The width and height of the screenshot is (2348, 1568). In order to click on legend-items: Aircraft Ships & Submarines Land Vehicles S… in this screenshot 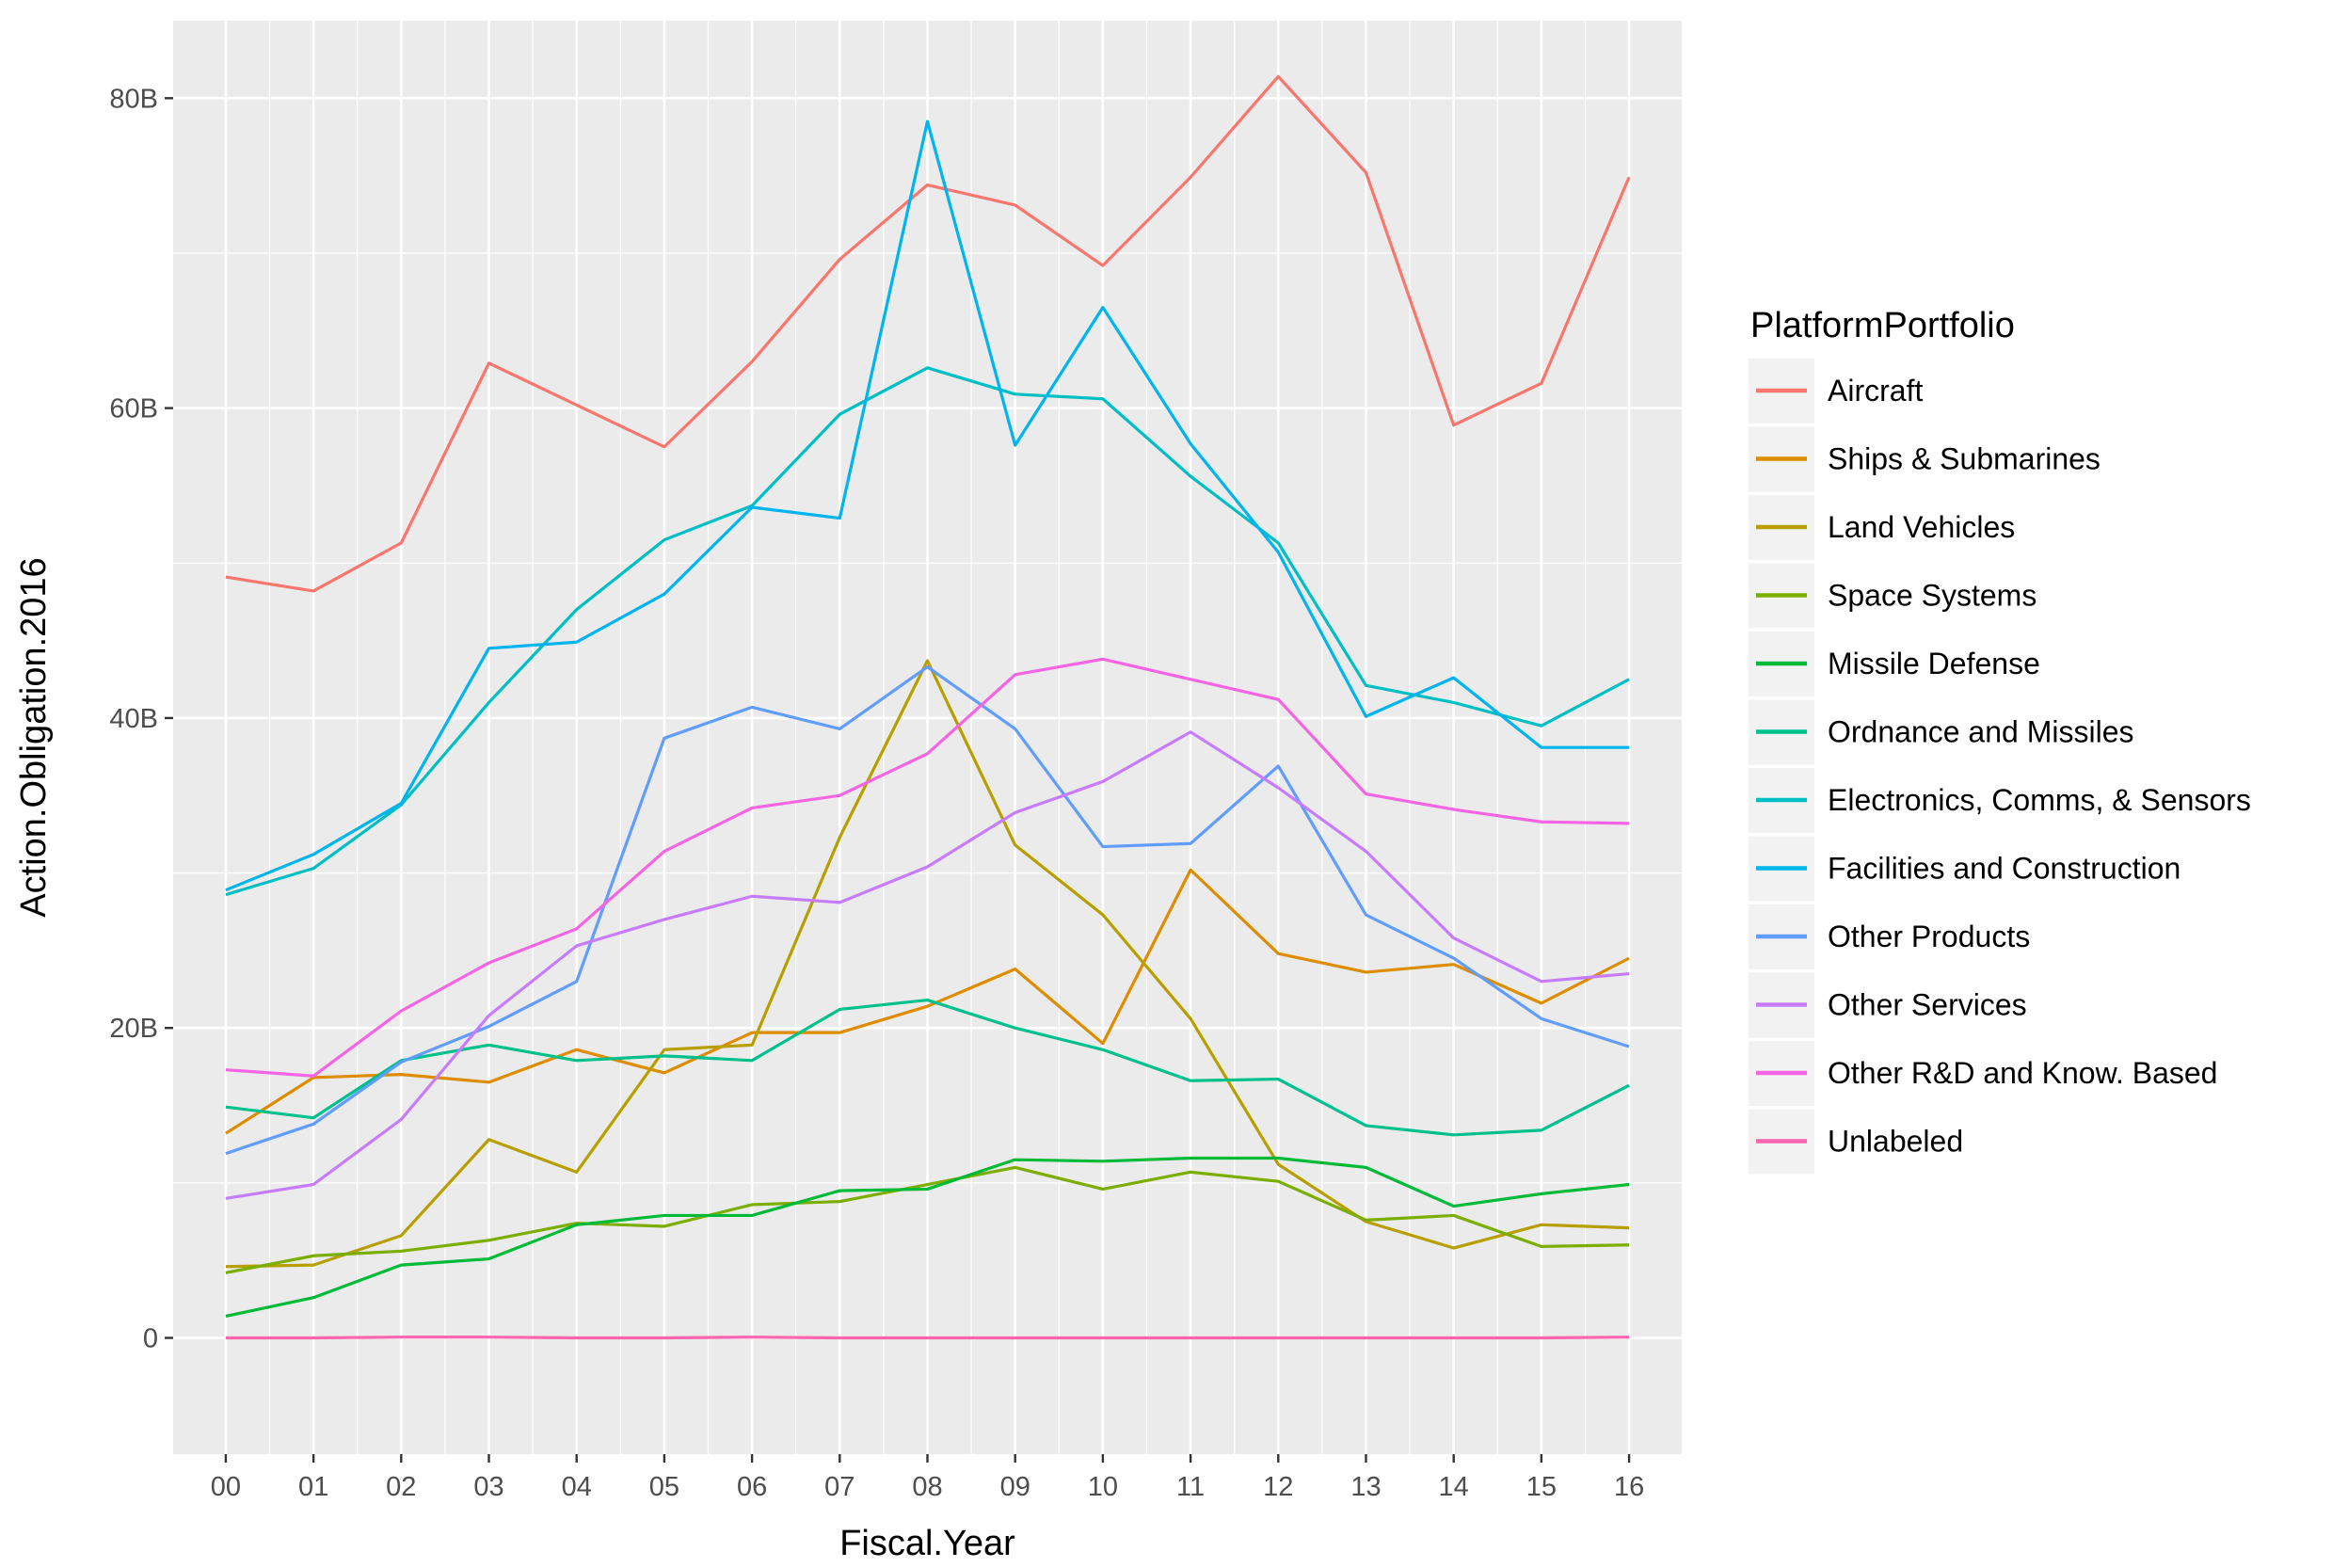, I will do `click(2000, 767)`.